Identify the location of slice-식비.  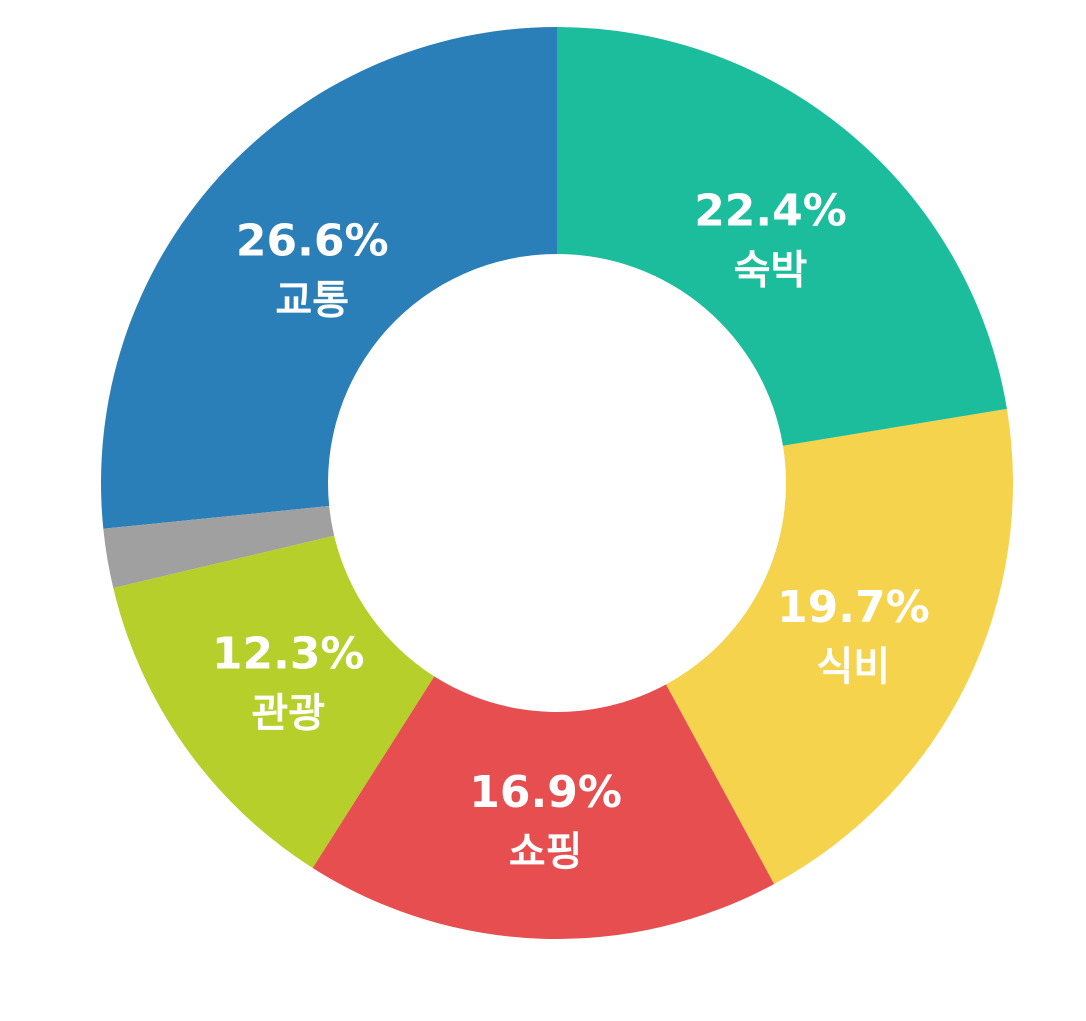
(840, 646).